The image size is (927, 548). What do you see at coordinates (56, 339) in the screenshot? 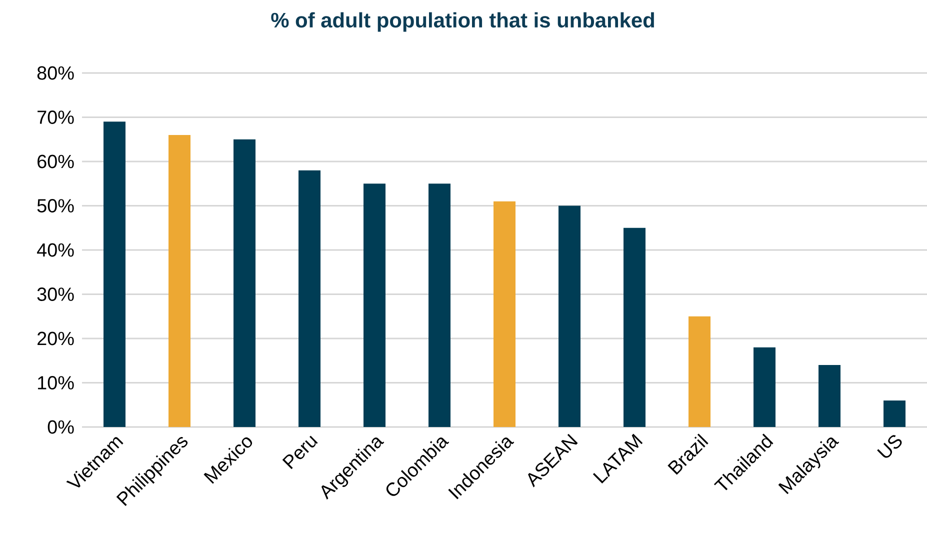
I see `y-tick-label: 20%` at bounding box center [56, 339].